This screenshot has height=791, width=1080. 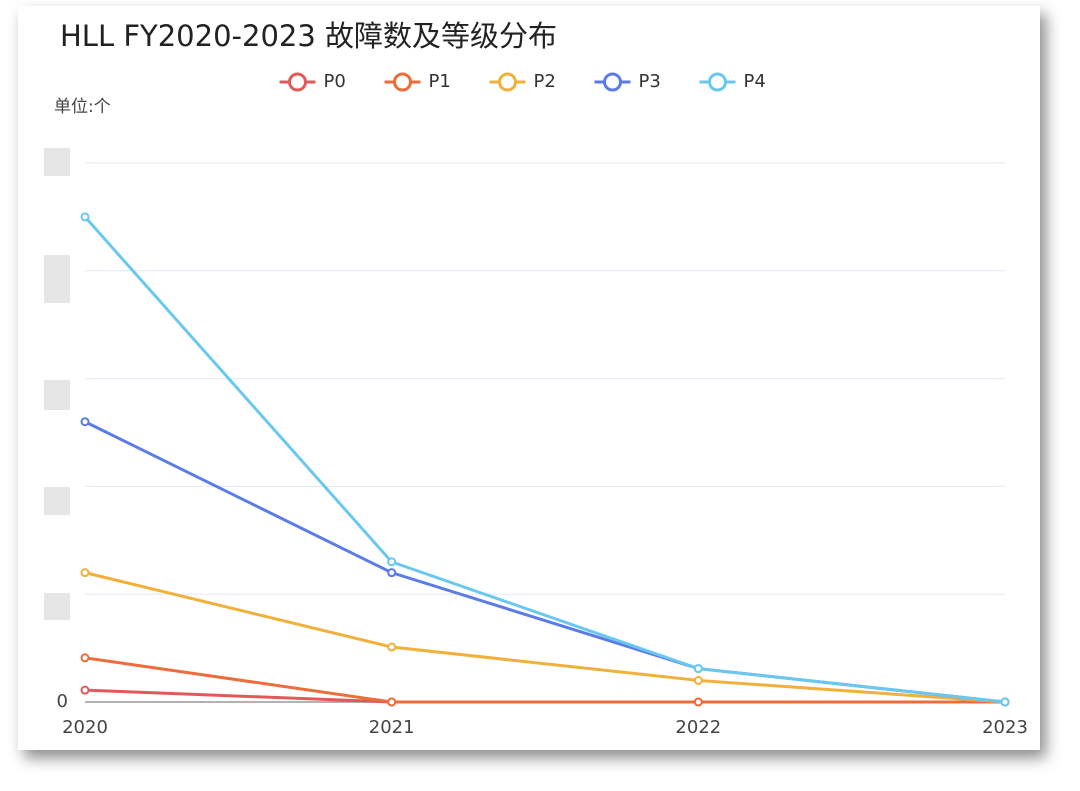 What do you see at coordinates (85, 727) in the screenshot?
I see `x-tick-label: 2020` at bounding box center [85, 727].